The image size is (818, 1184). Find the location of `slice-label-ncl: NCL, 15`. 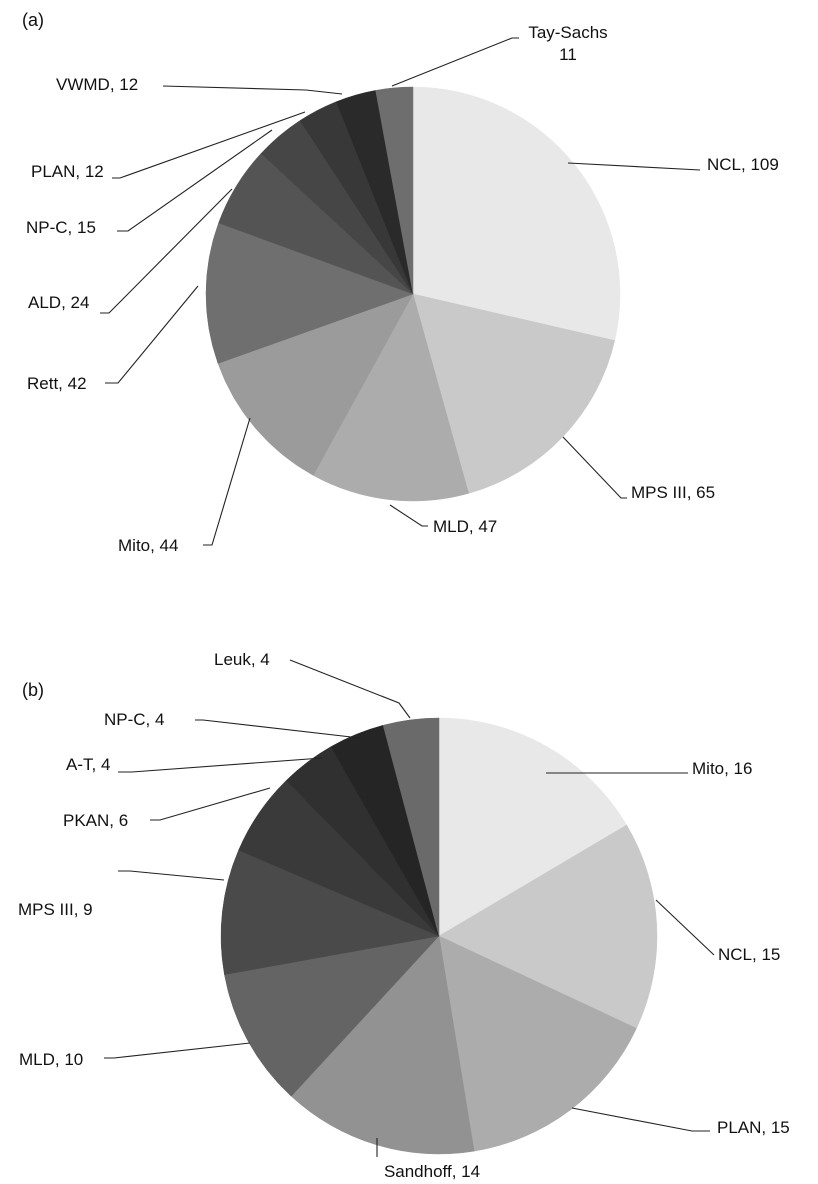

slice-label-ncl: NCL, 15 is located at coordinates (749, 954).